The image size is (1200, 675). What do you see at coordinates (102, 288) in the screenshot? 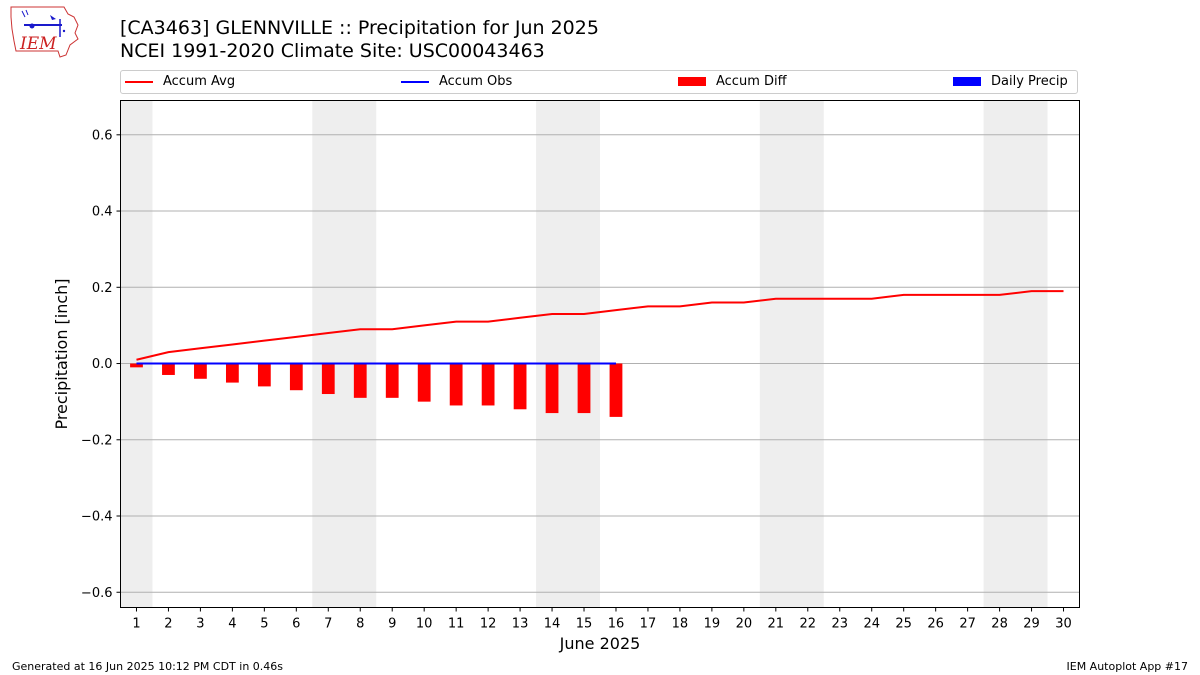
I see `y-tick-label-4: 0.2` at bounding box center [102, 288].